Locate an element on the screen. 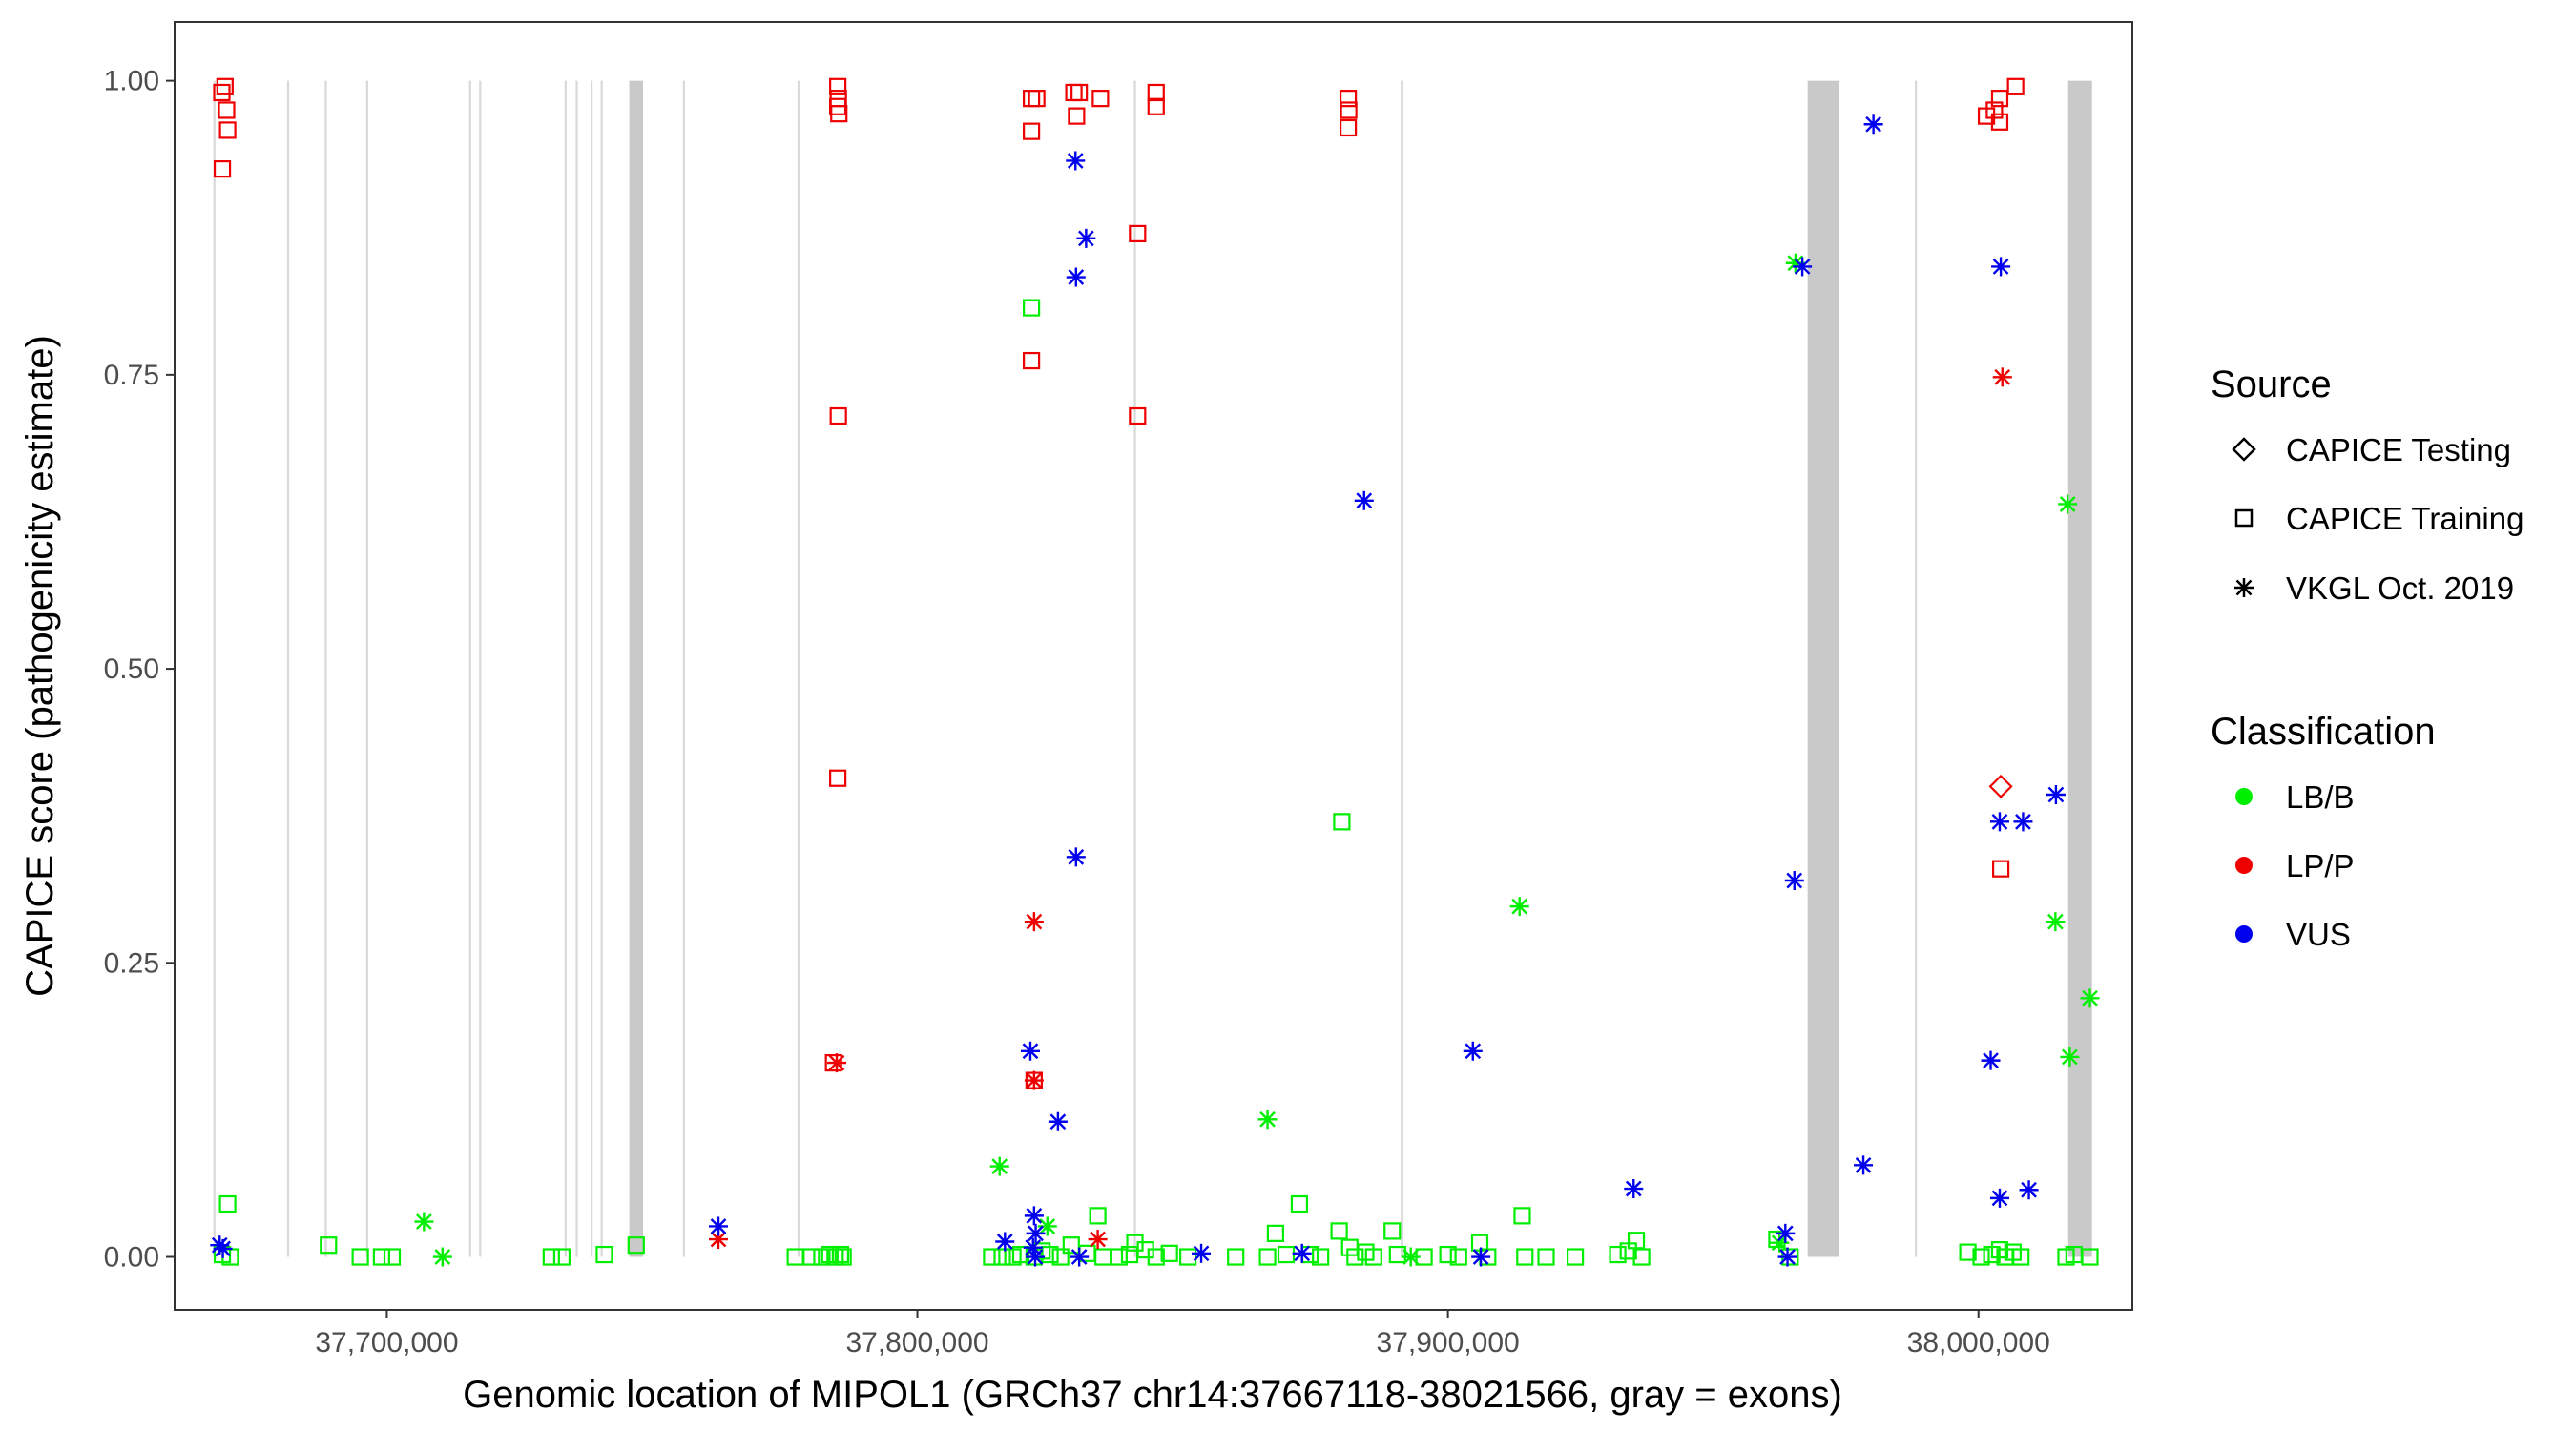 This screenshot has width=2576, height=1431. x-tick-label: 38,000,000 is located at coordinates (1978, 1342).